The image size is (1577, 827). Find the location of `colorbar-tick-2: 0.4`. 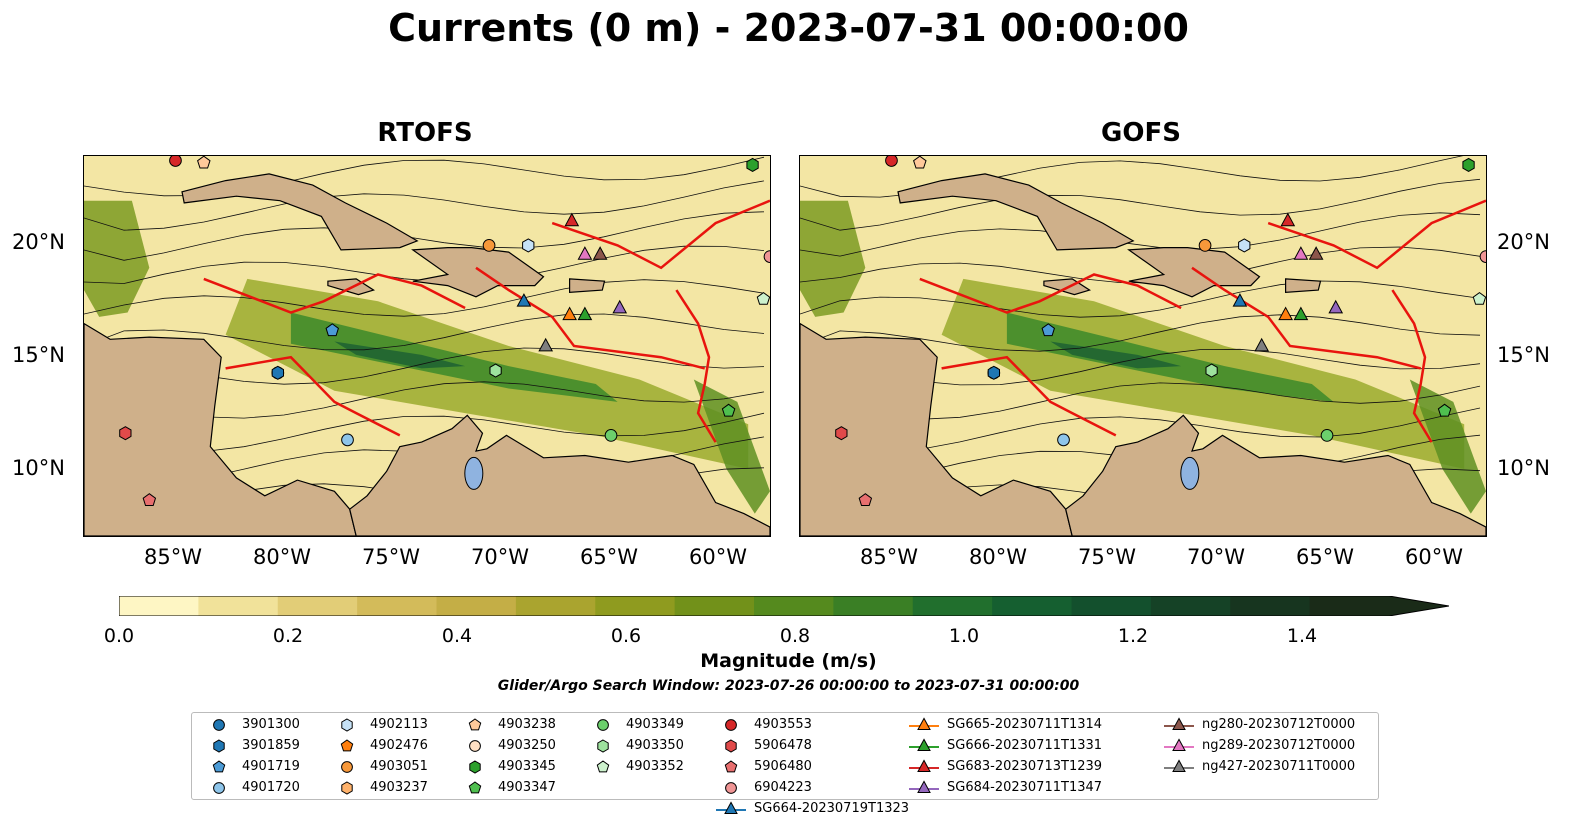

colorbar-tick-2: 0.4 is located at coordinates (457, 636).